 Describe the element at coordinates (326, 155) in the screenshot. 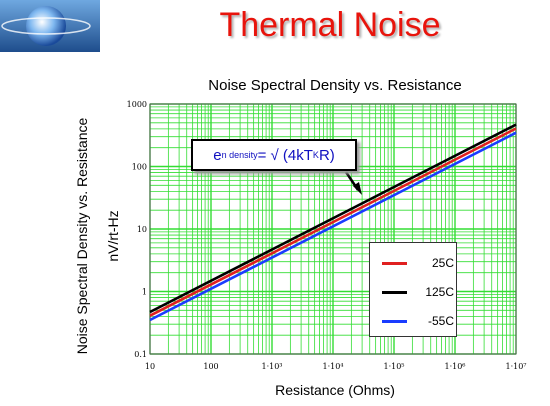

I see `formula-end: R)` at that location.